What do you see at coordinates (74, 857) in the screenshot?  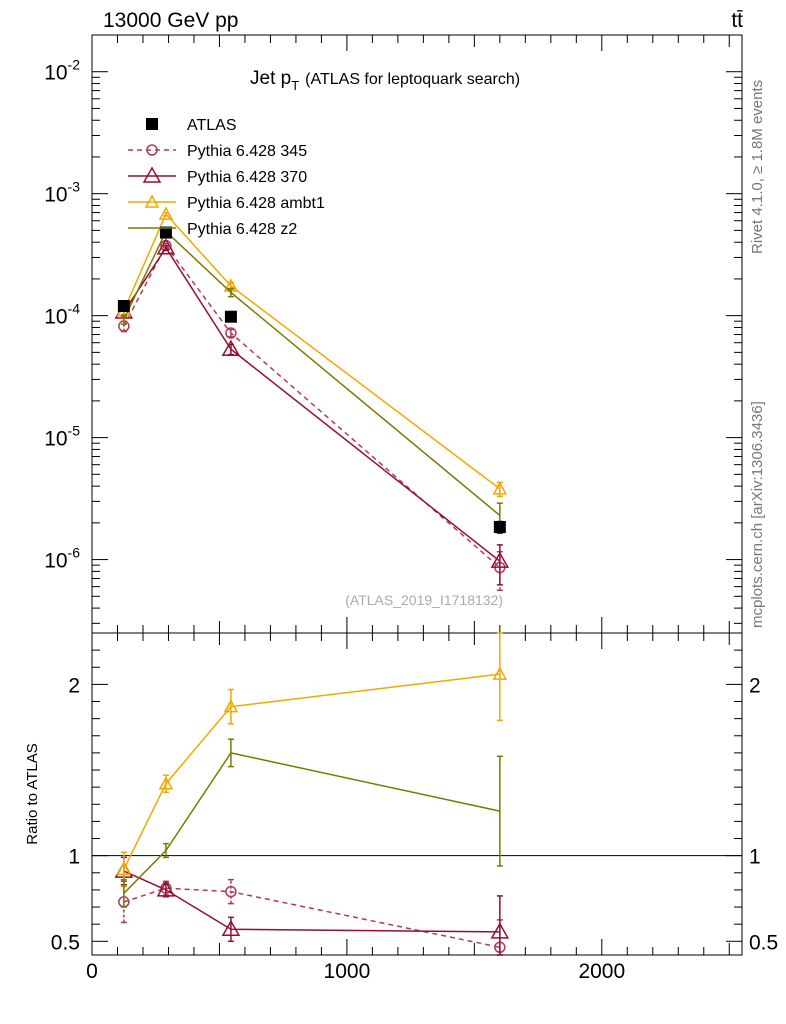 I see `ratio-y-tick-label-left: 1` at bounding box center [74, 857].